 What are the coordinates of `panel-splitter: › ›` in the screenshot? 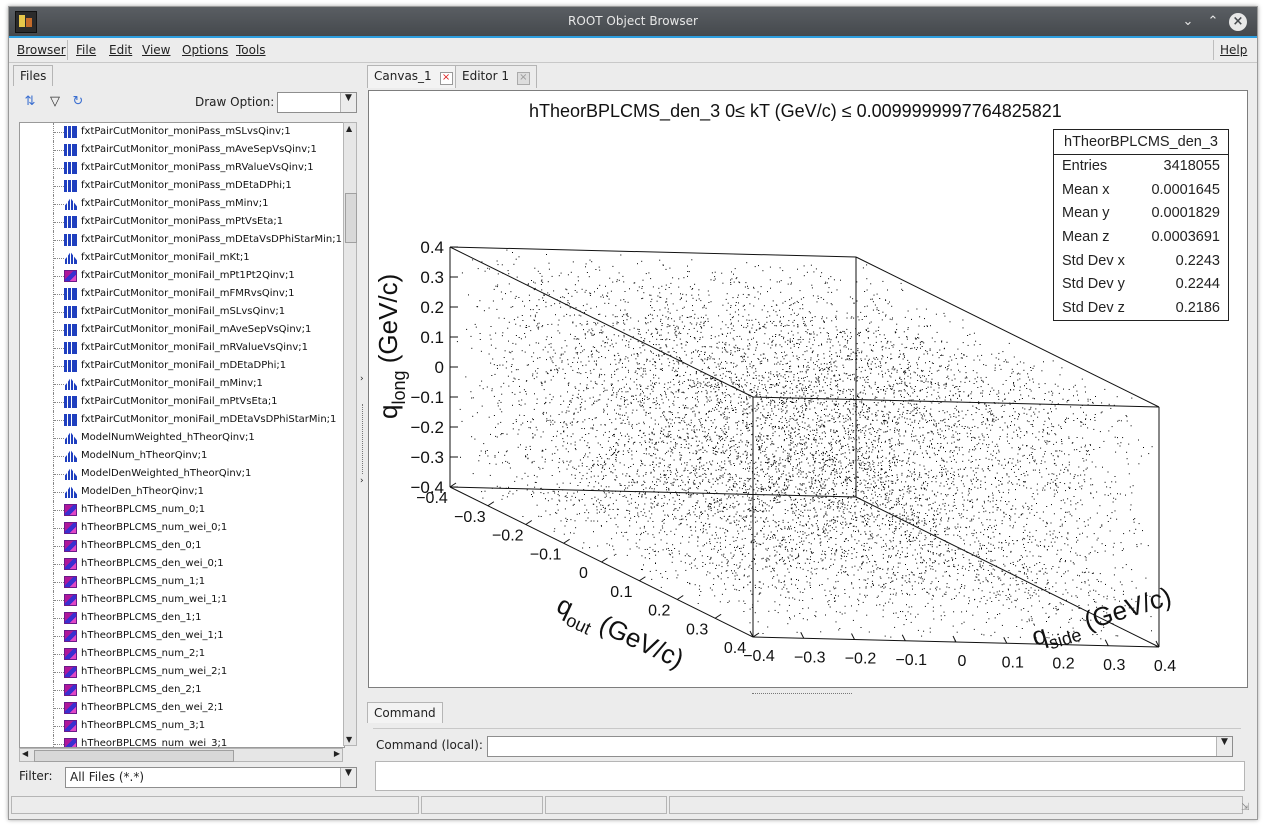 It's located at (363, 429).